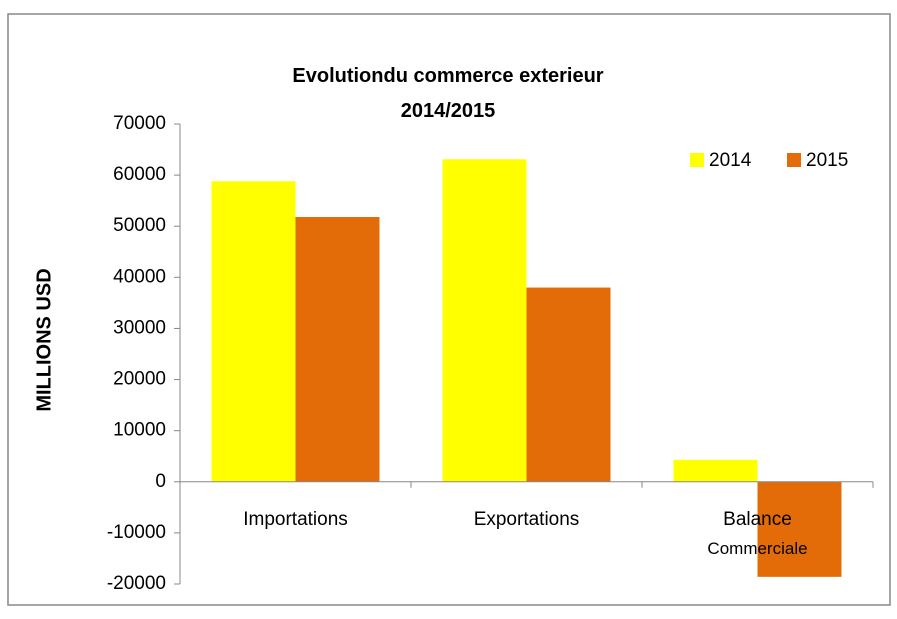 The height and width of the screenshot is (619, 897). Describe the element at coordinates (295, 519) in the screenshot. I see `x-tick-label: Importations` at that location.